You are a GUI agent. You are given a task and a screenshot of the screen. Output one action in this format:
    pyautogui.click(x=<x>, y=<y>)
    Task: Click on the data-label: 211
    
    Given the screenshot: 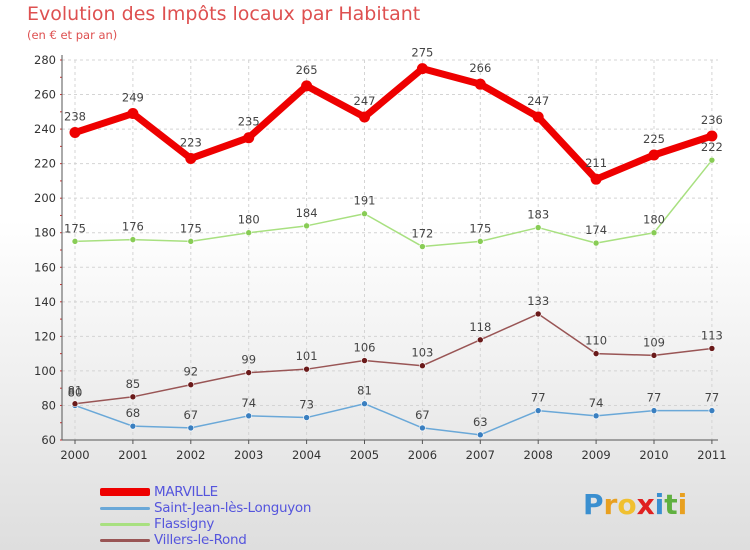 What is the action you would take?
    pyautogui.click(x=596, y=163)
    